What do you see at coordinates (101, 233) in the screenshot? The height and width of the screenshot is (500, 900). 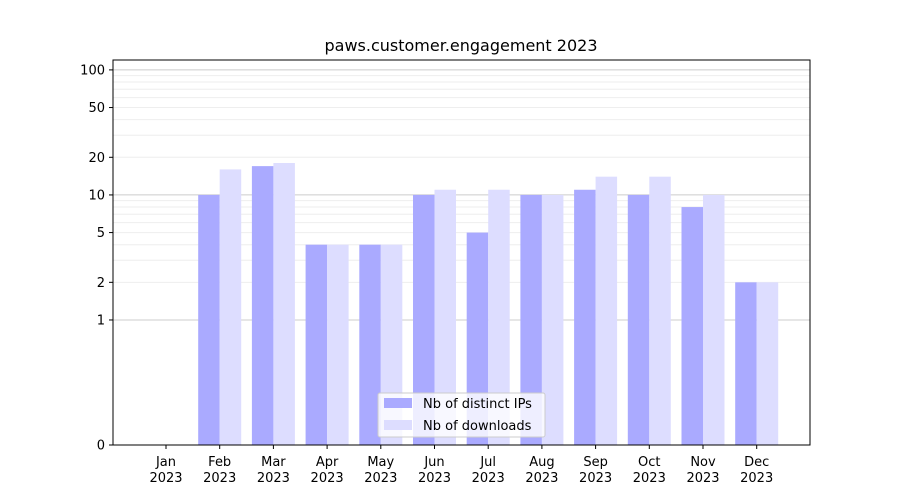 I see `y-tick-label: 5` at bounding box center [101, 233].